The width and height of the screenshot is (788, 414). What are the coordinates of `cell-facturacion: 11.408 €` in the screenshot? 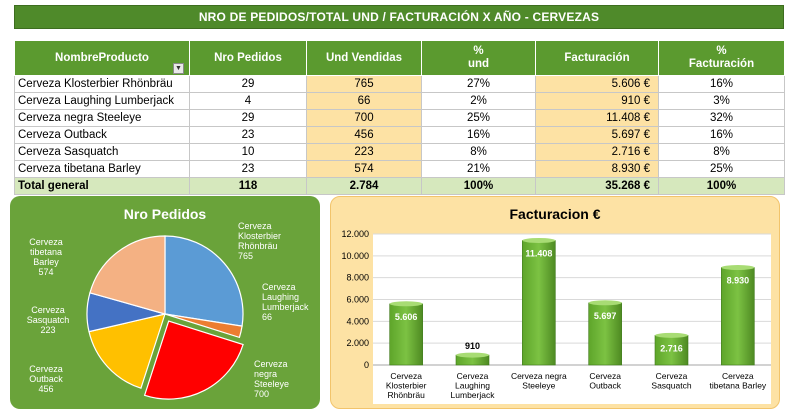 It's located at (597, 118).